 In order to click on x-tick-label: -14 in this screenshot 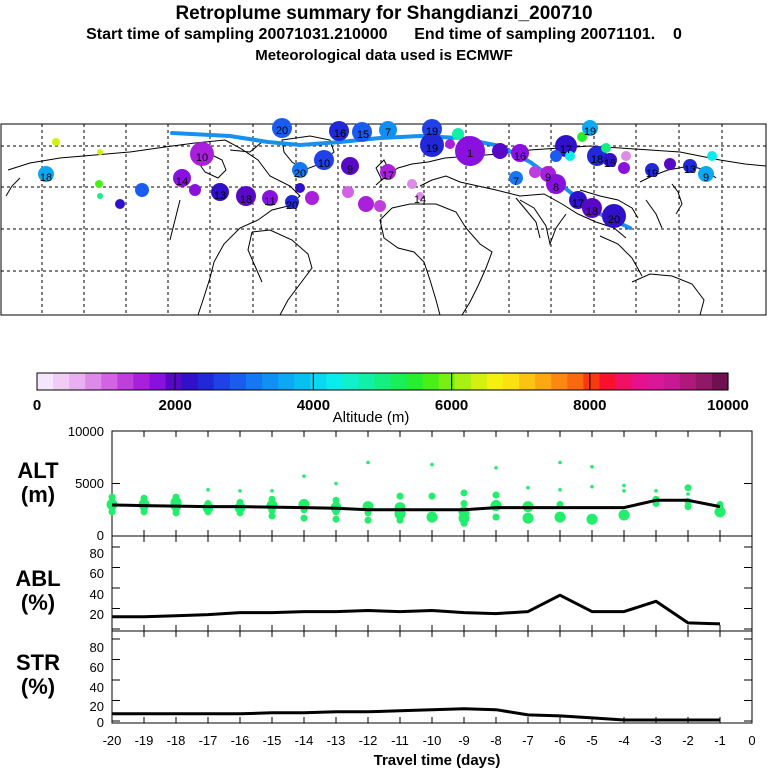, I will do `click(304, 740)`.